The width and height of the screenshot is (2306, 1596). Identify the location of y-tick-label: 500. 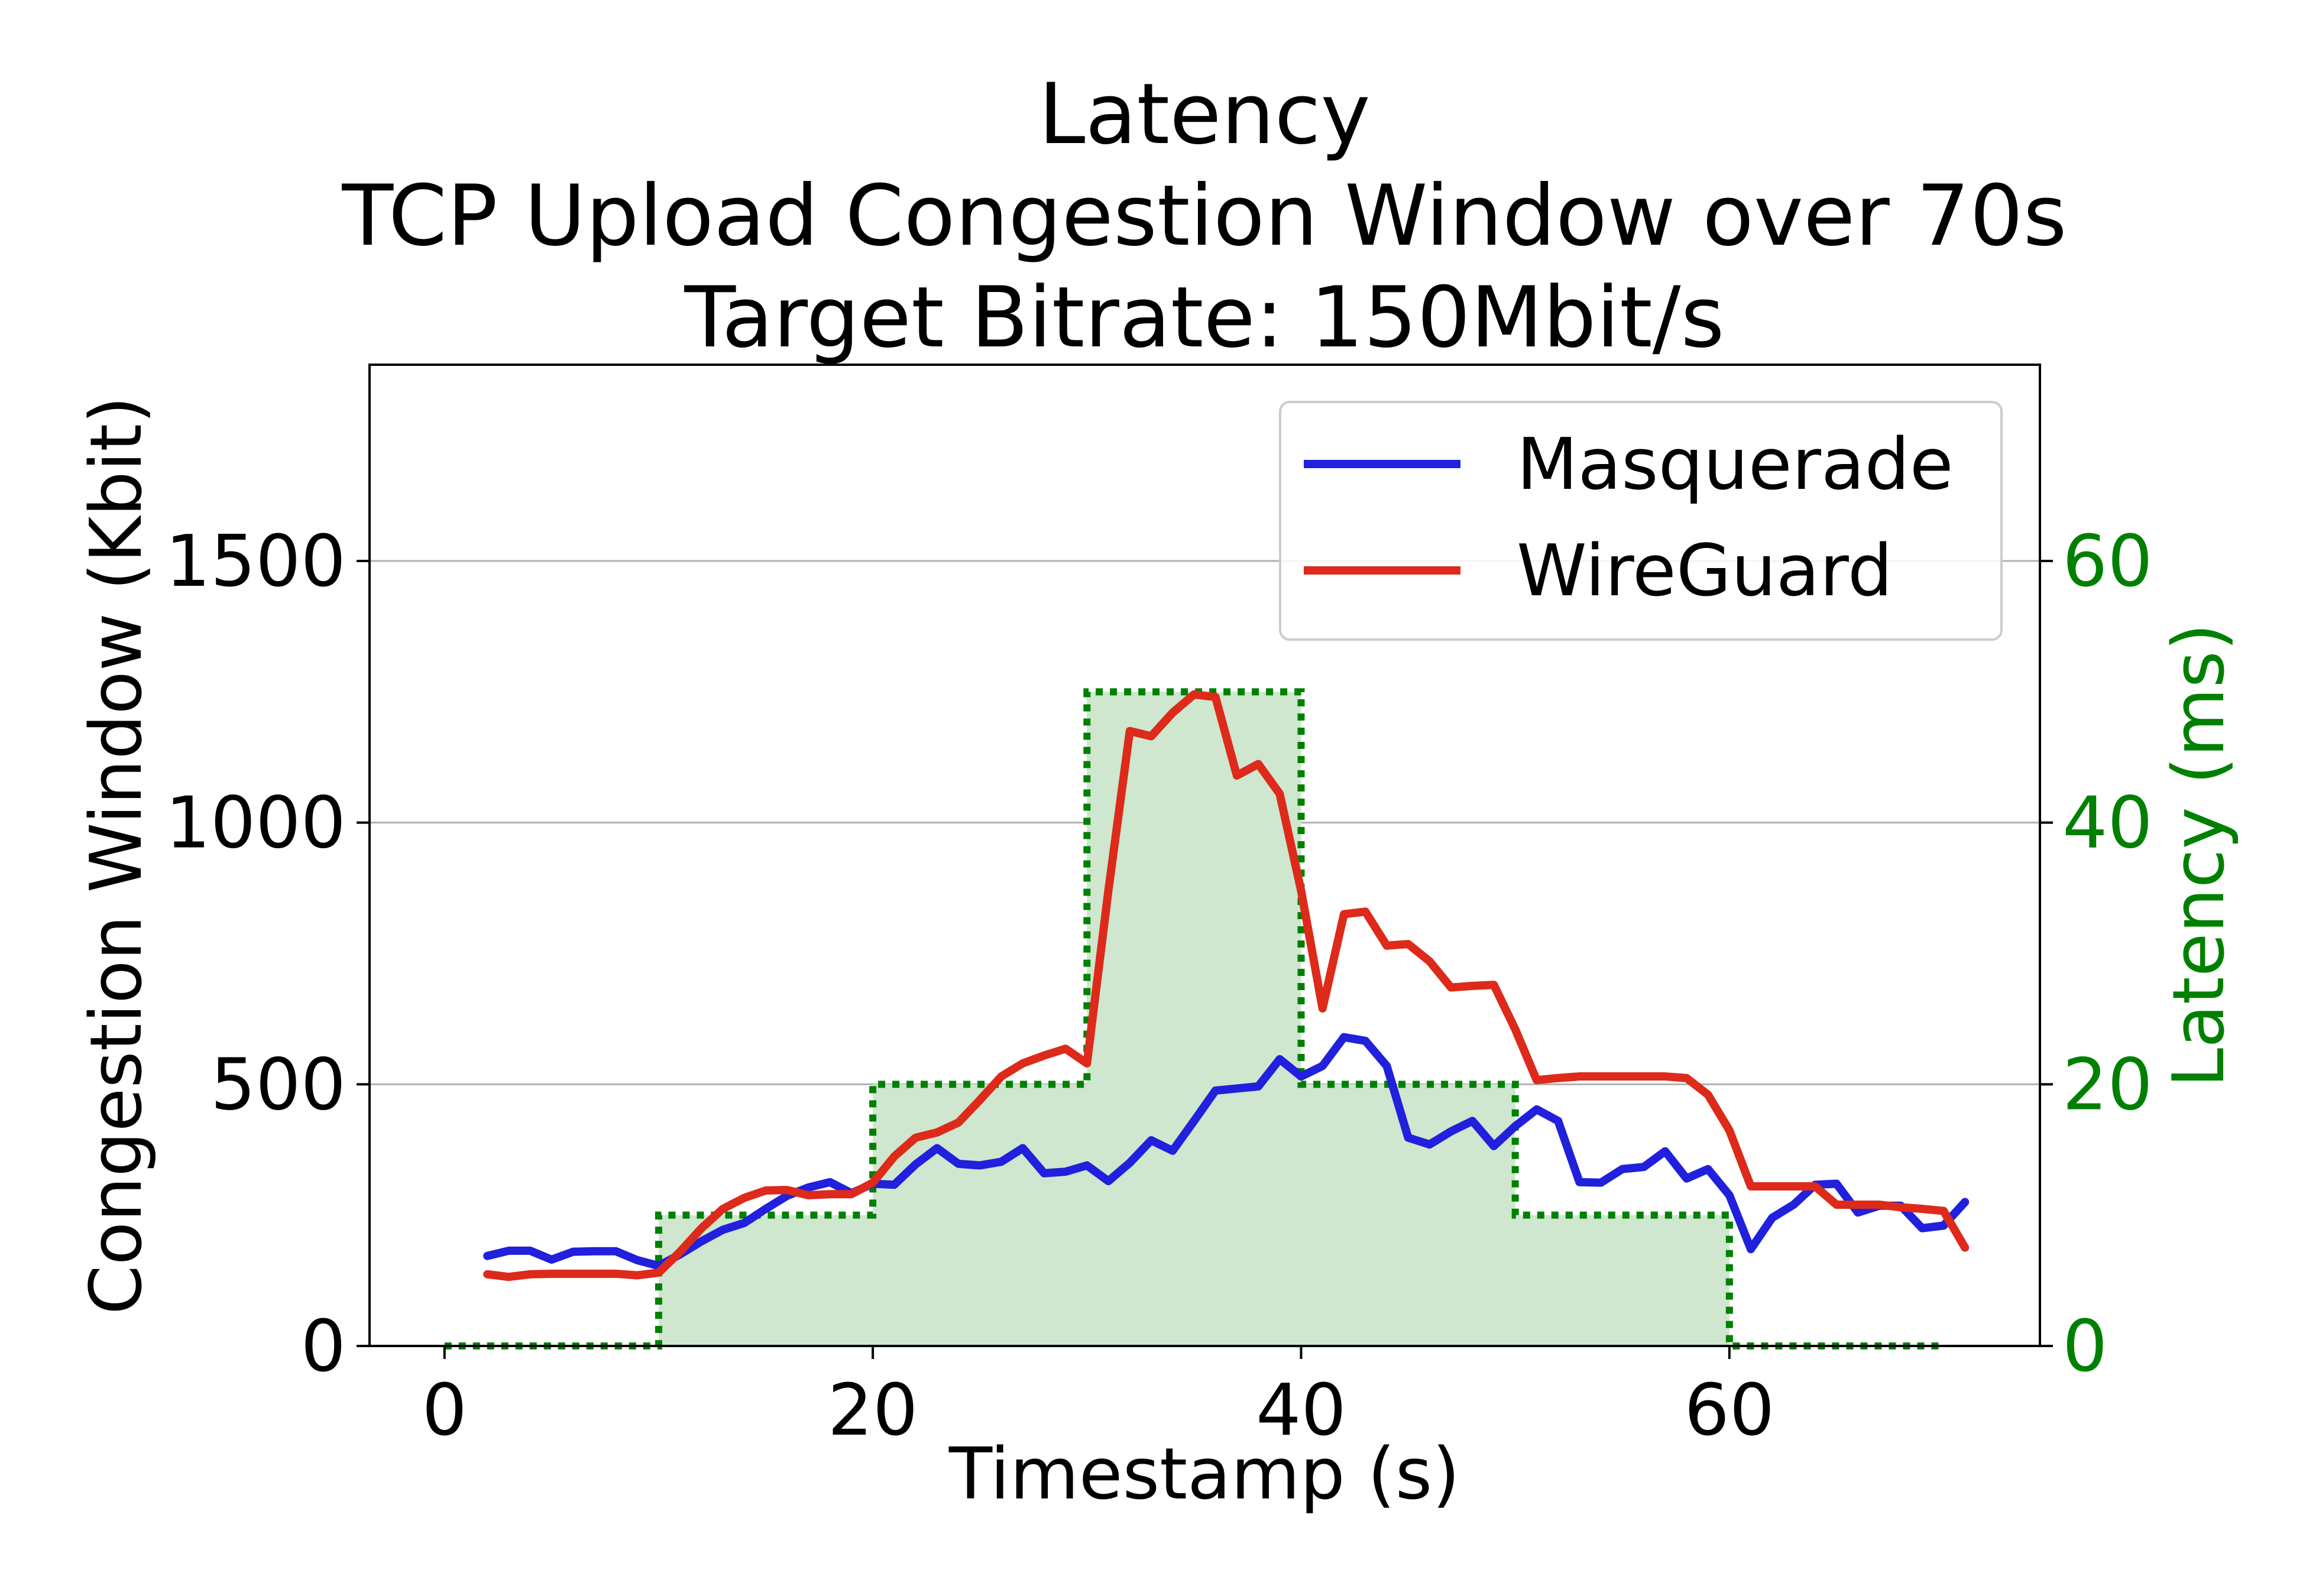
(278, 1085).